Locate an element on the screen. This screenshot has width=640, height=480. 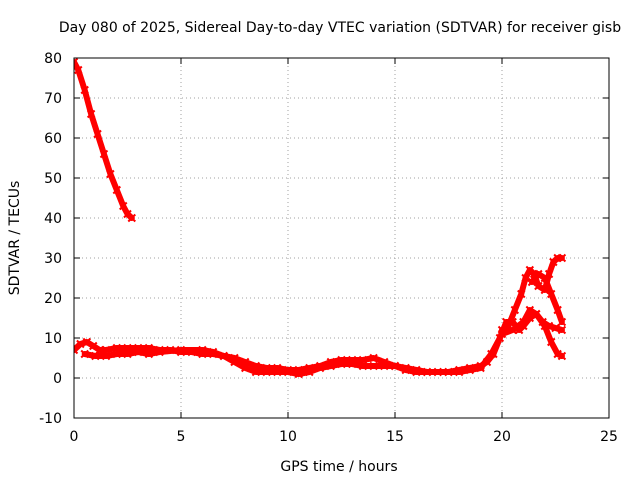
x-tick-label: 0 is located at coordinates (74, 437).